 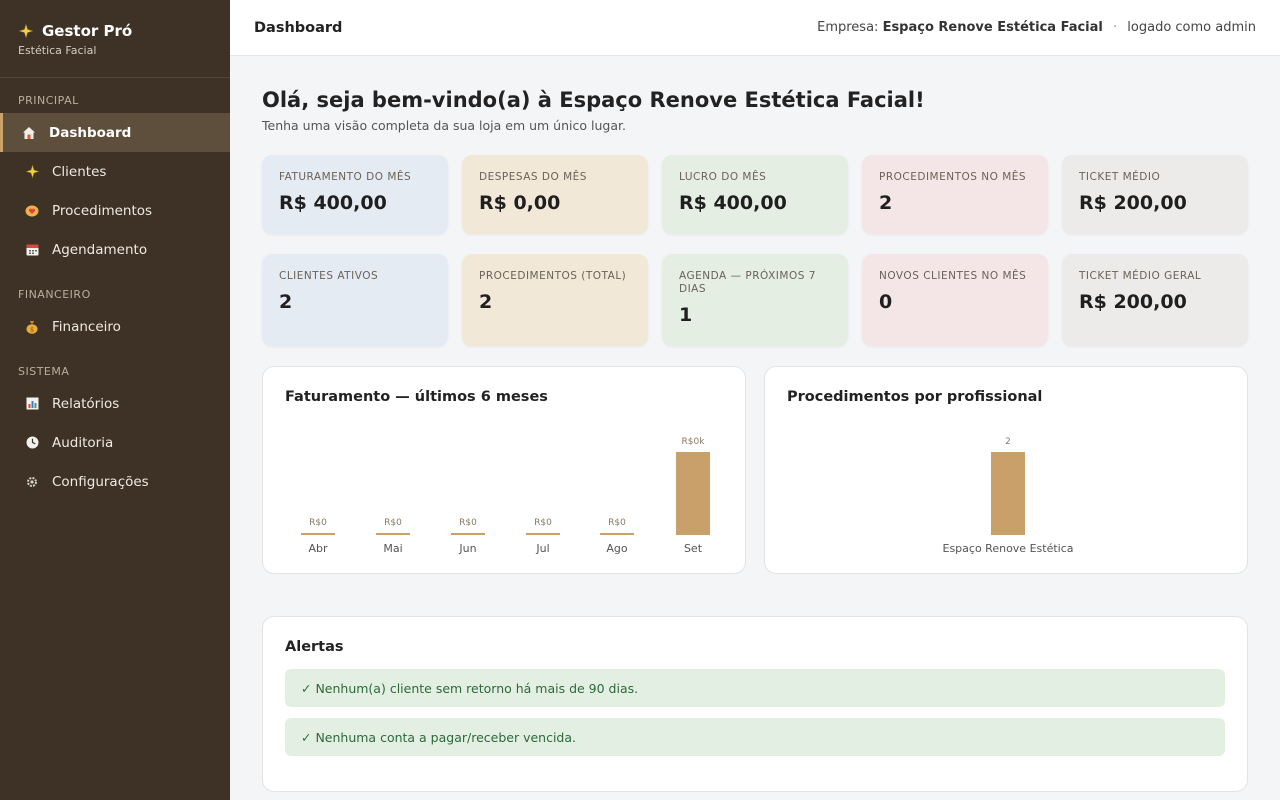 I want to click on kpi-value: 0, so click(x=886, y=302).